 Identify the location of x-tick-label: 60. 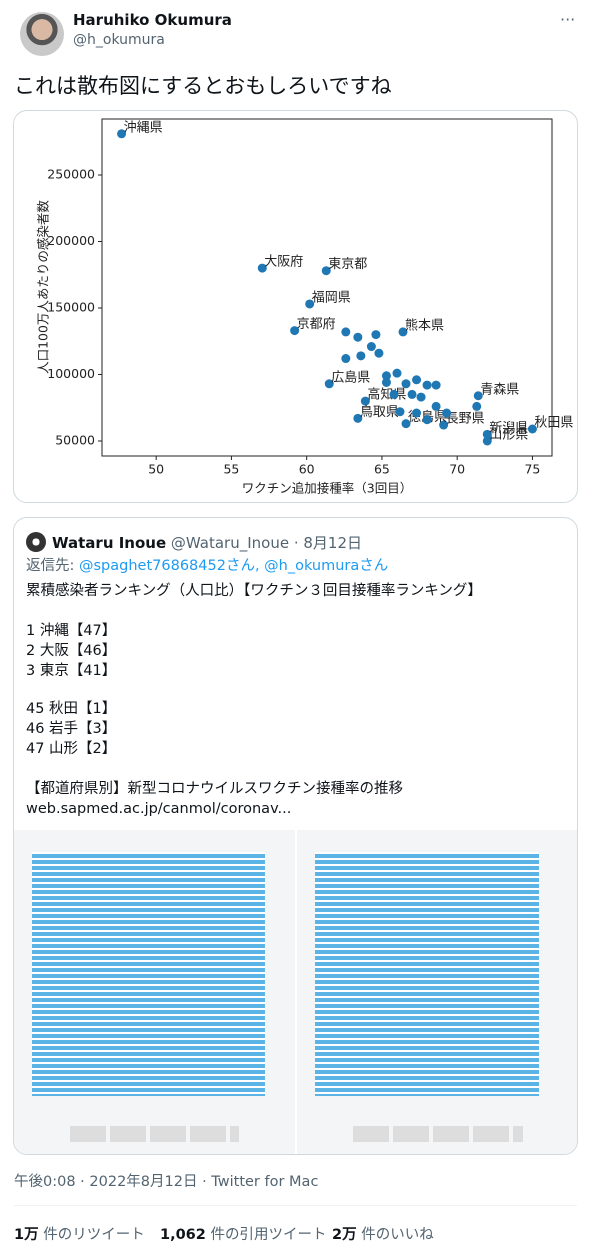
(307, 469).